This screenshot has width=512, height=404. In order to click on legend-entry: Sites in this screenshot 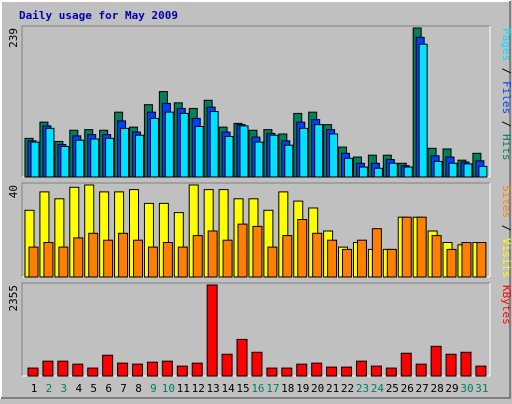, I will do `click(506, 201)`.